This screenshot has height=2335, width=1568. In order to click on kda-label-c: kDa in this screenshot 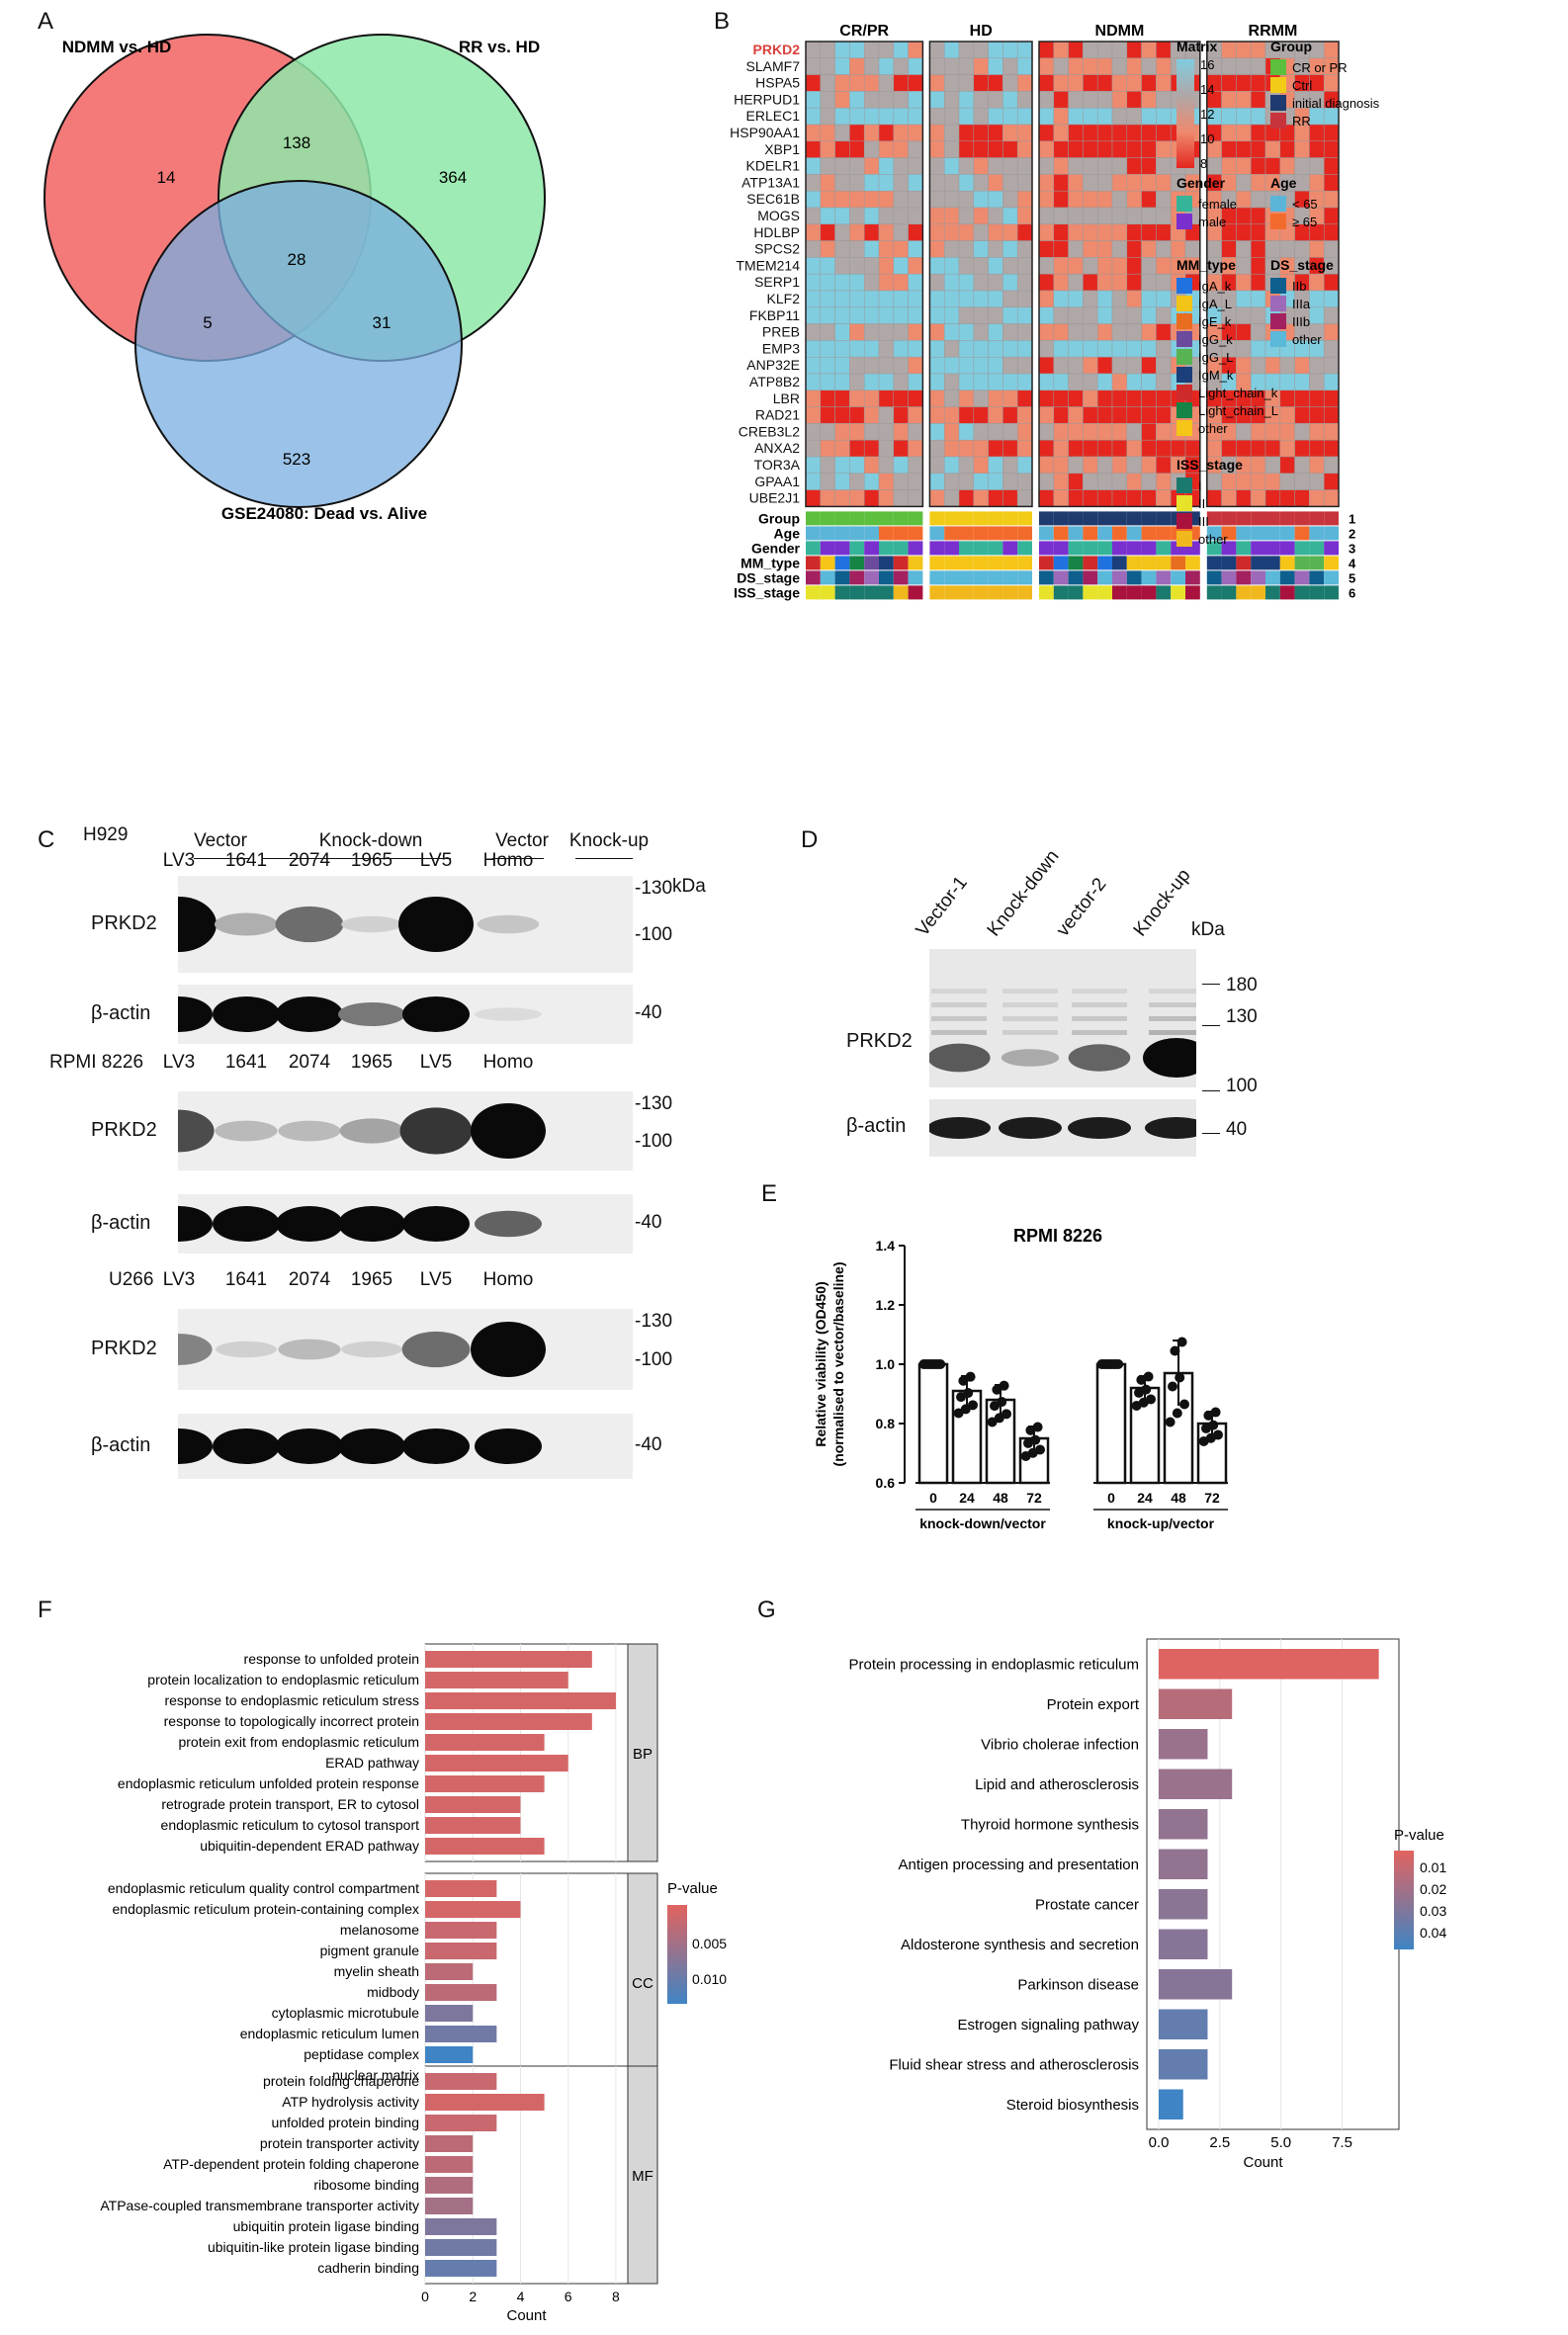, I will do `click(689, 887)`.